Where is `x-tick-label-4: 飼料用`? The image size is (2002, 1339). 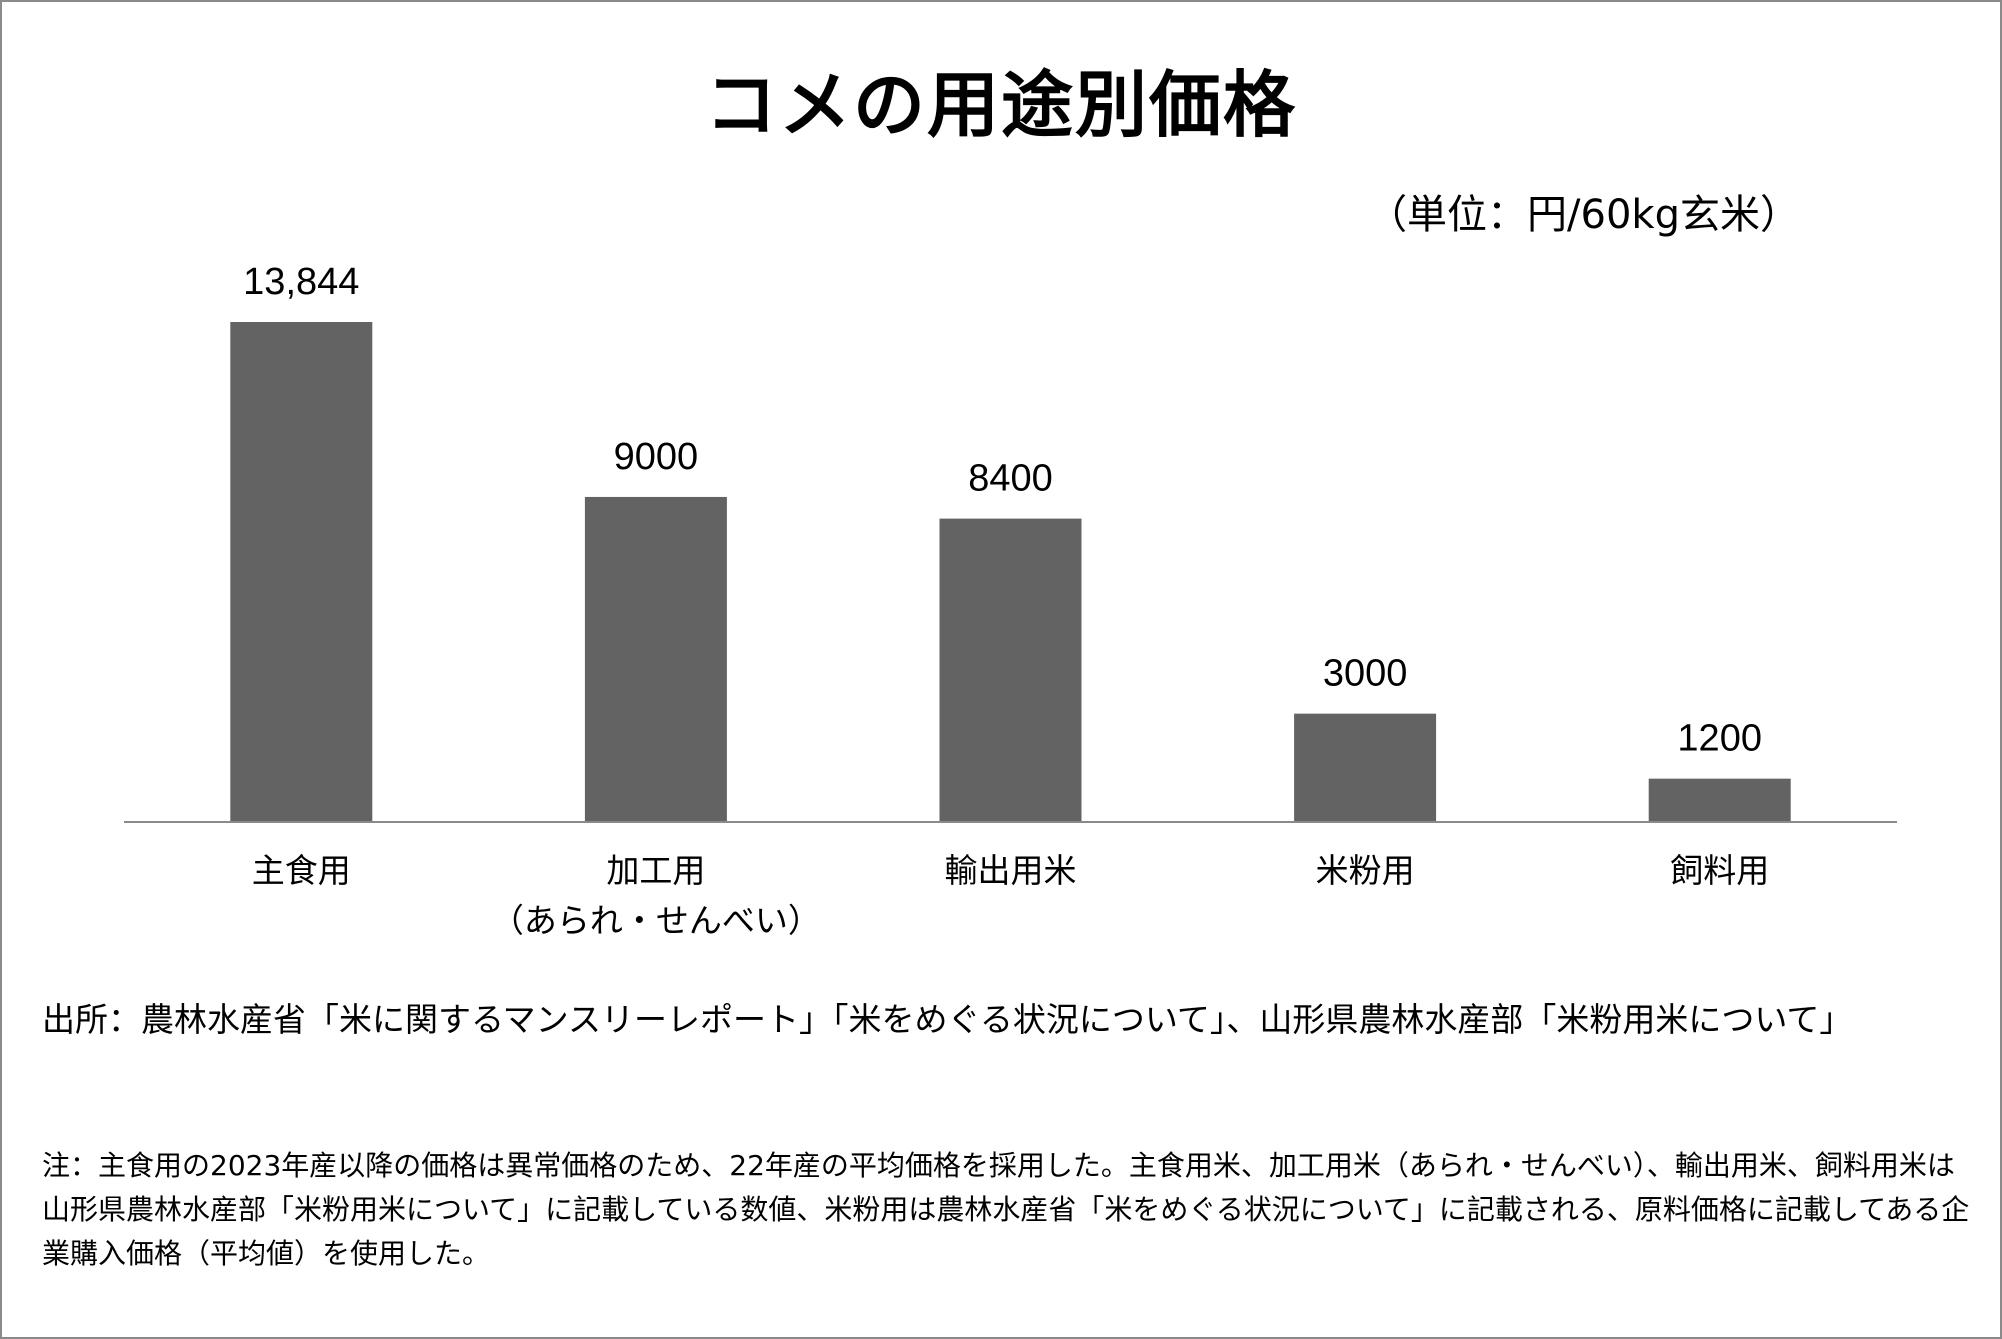
x-tick-label-4: 飼料用 is located at coordinates (1719, 870).